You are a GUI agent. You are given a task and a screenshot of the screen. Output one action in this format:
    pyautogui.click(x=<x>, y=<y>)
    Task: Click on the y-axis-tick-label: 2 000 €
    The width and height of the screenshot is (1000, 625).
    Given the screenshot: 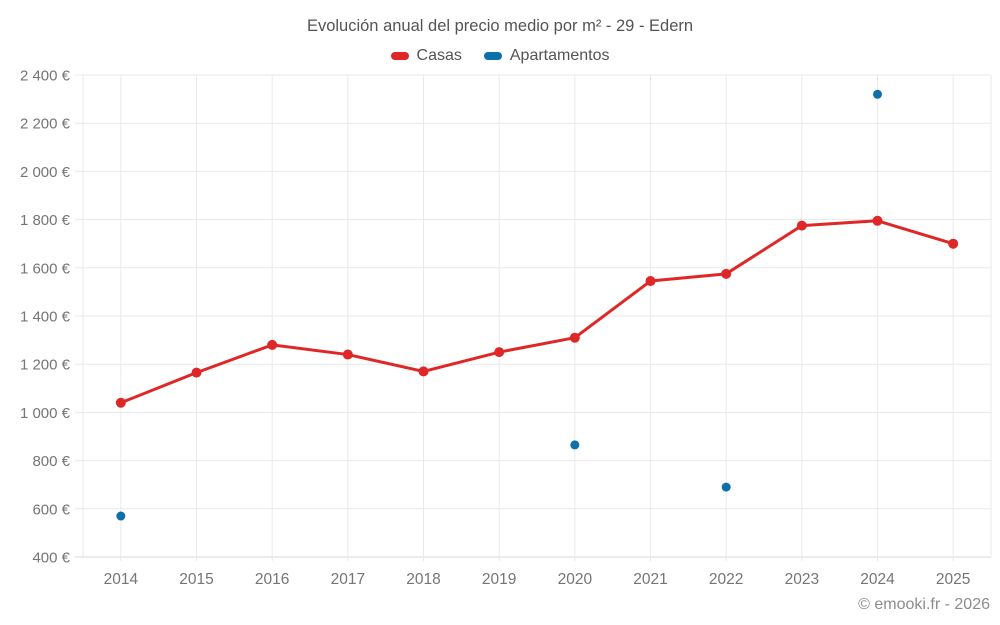 What is the action you would take?
    pyautogui.click(x=45, y=172)
    